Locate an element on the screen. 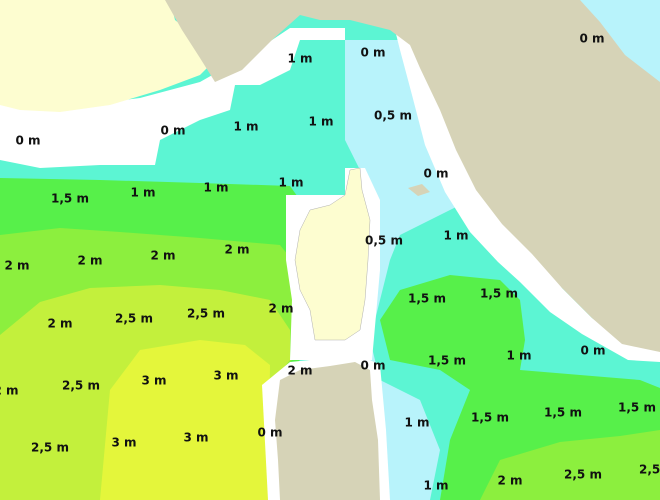 The width and height of the screenshot is (660, 500). land is located at coordinates (107, 56).